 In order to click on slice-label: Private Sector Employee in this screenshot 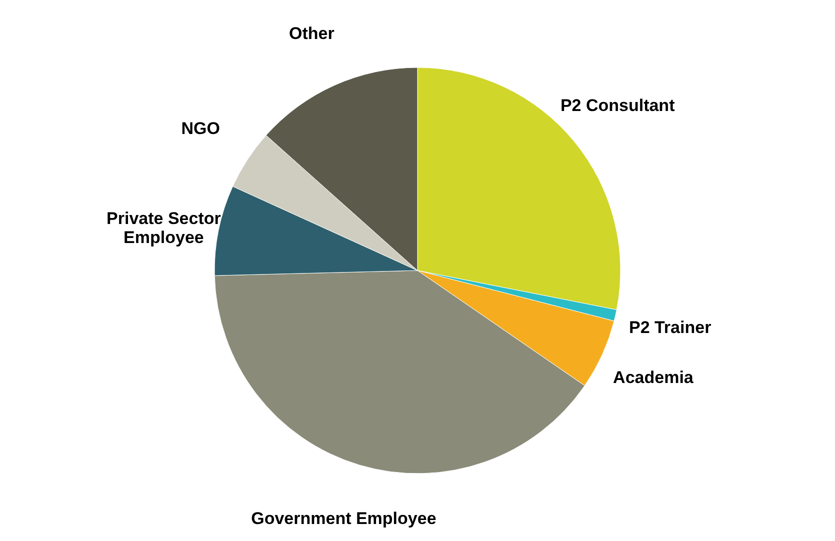, I will do `click(164, 227)`.